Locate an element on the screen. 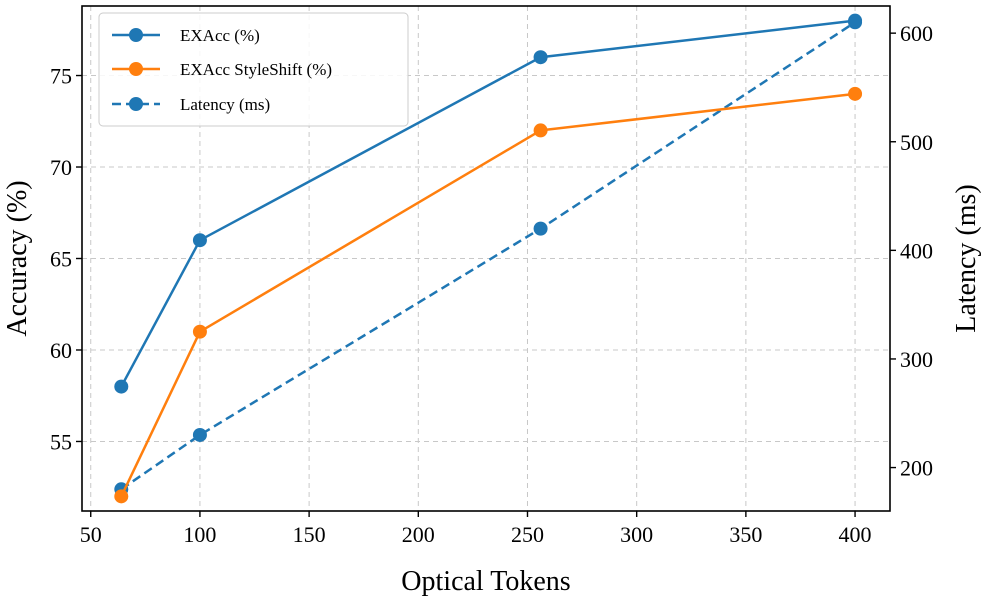 The image size is (996, 598). y-right-tick-label: 500 is located at coordinates (916, 142).